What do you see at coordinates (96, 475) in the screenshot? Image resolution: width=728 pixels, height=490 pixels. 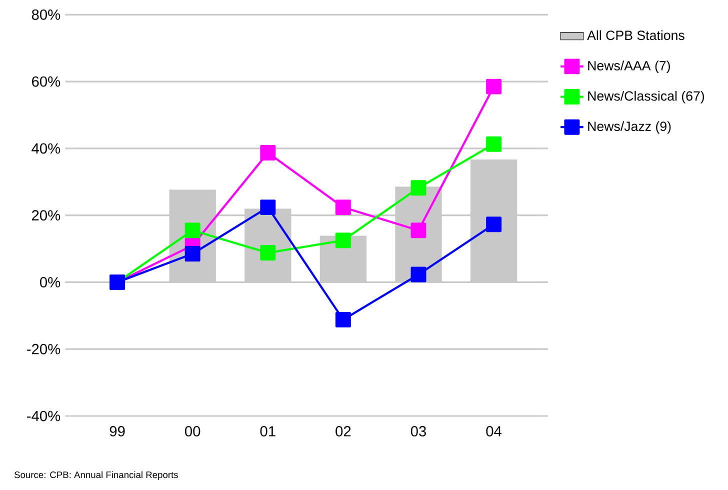 I see `source-note: Source: CPB: Annual Financial Reports` at bounding box center [96, 475].